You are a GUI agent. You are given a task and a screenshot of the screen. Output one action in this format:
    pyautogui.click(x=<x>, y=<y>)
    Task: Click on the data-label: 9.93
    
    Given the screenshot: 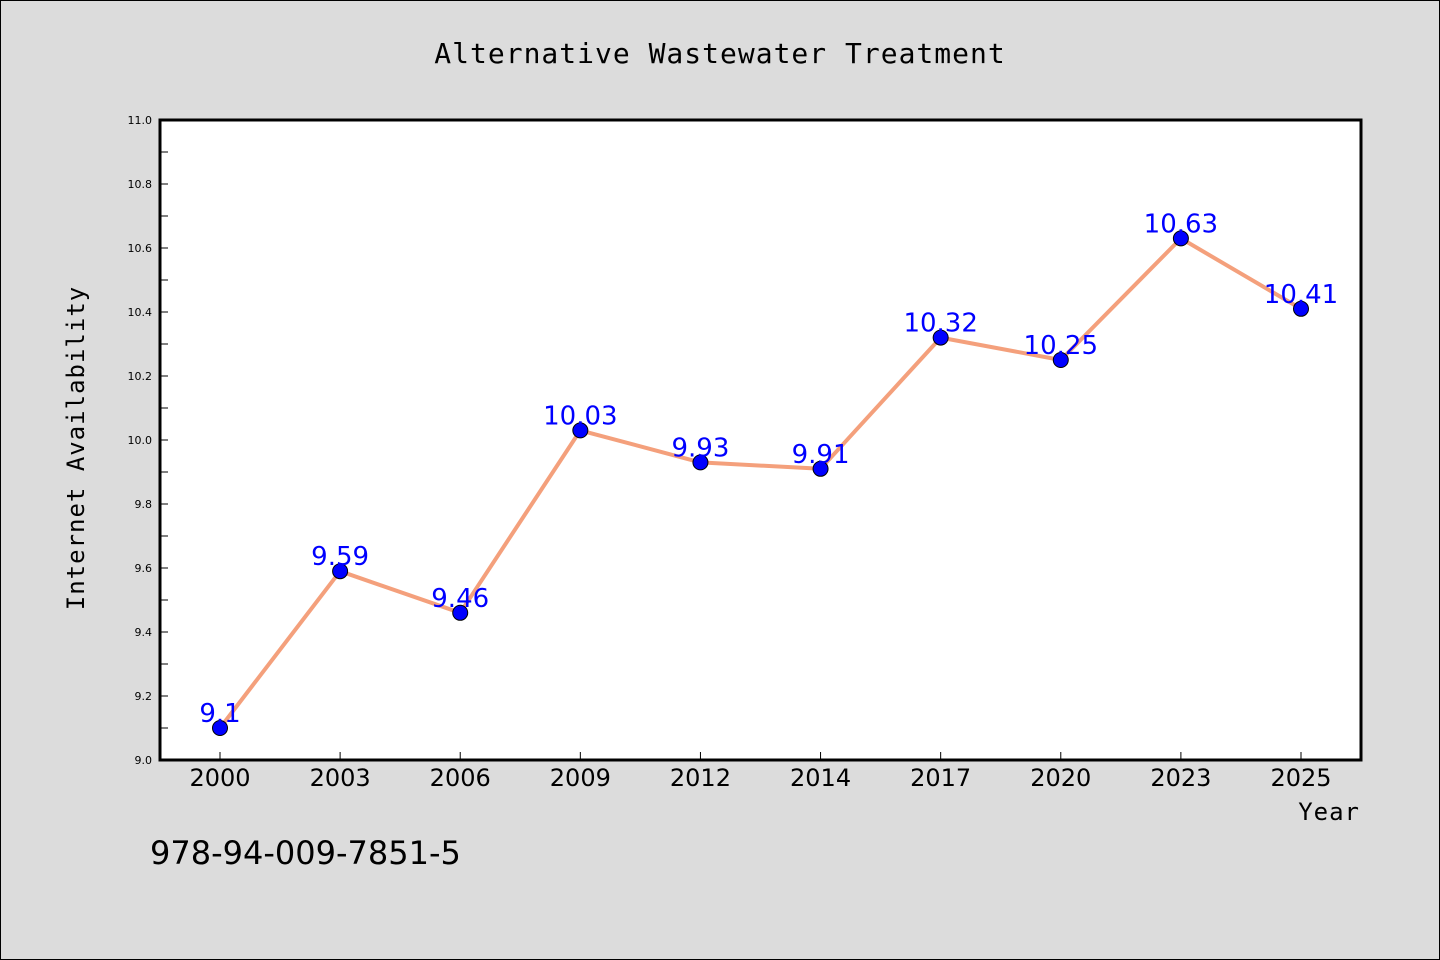 What is the action you would take?
    pyautogui.click(x=700, y=448)
    